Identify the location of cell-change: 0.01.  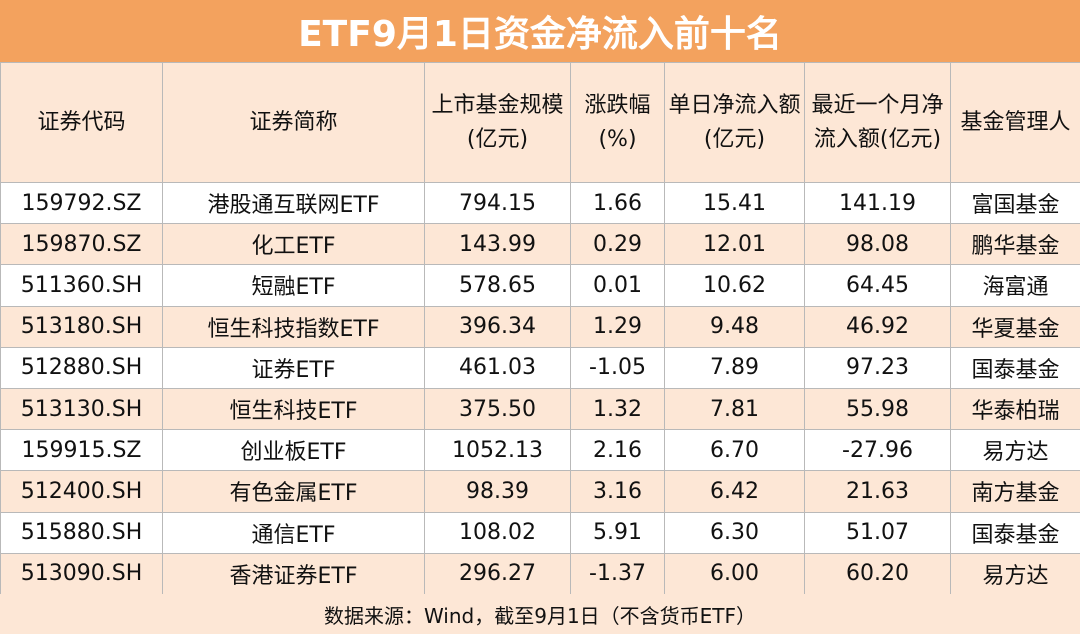
(617, 285).